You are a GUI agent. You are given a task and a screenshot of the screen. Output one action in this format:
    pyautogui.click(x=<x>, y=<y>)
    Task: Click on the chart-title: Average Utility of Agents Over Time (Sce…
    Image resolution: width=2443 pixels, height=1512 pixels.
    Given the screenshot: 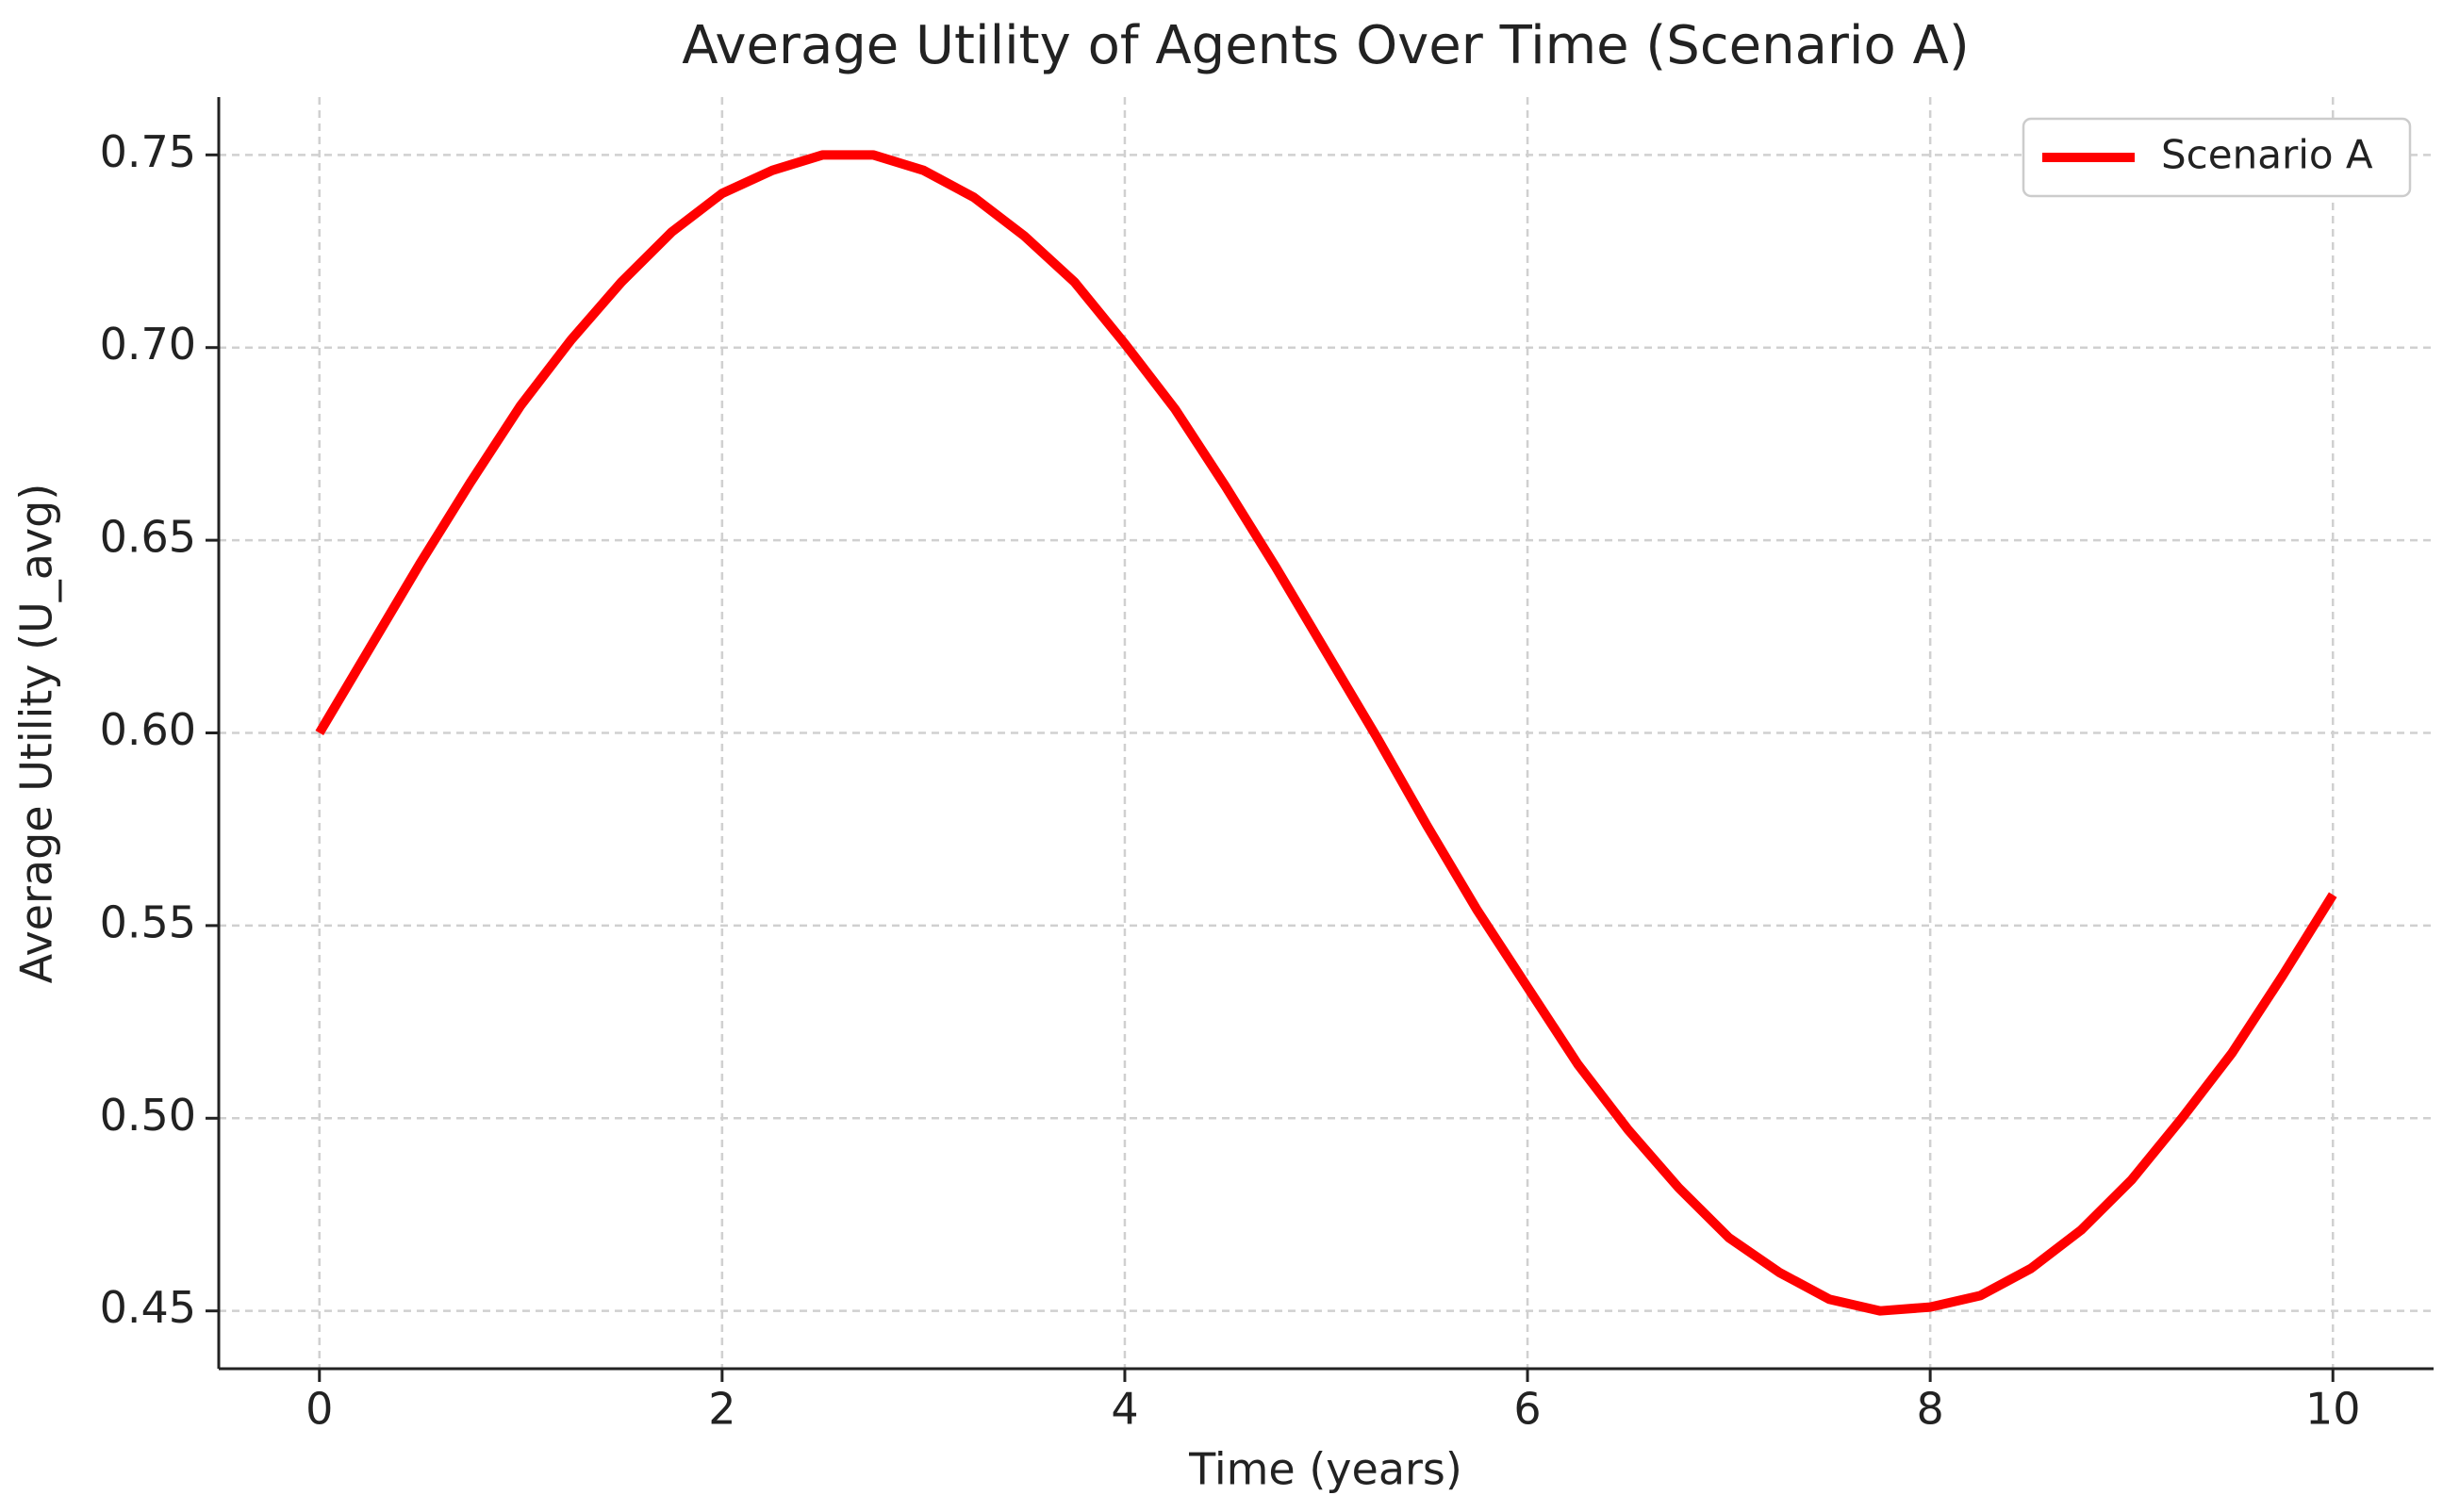 What is the action you would take?
    pyautogui.click(x=1326, y=45)
    